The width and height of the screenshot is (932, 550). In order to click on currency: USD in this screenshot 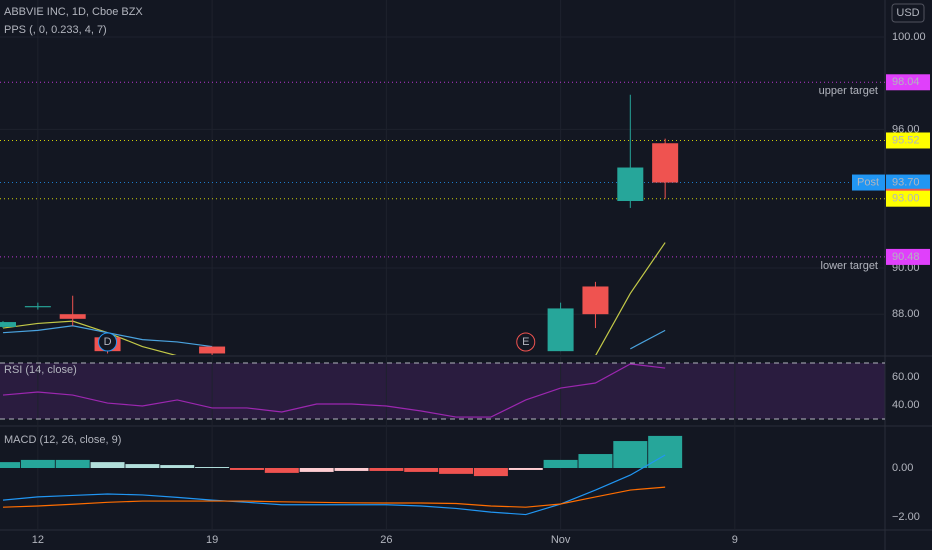, I will do `click(907, 13)`.